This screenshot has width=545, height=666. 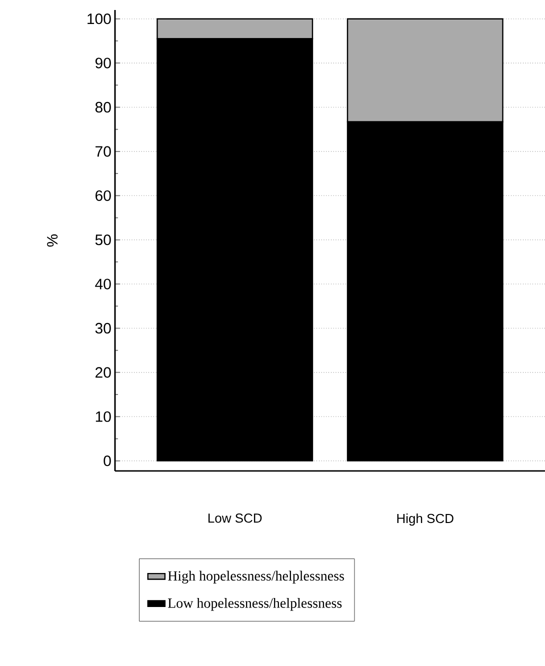 I want to click on legend-label: High hopelessness/helplessness, so click(x=256, y=577).